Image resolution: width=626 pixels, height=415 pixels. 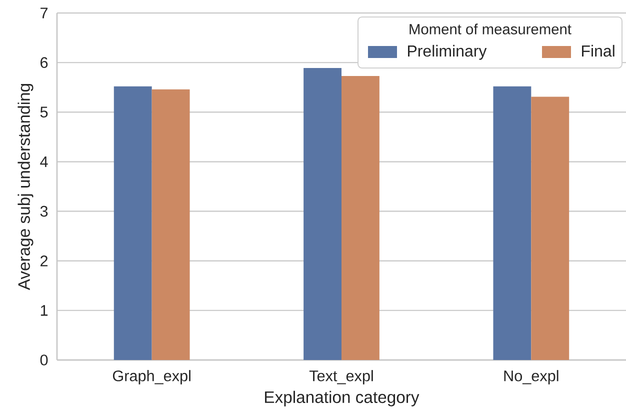 I want to click on legend-label: Preliminary, so click(x=447, y=52).